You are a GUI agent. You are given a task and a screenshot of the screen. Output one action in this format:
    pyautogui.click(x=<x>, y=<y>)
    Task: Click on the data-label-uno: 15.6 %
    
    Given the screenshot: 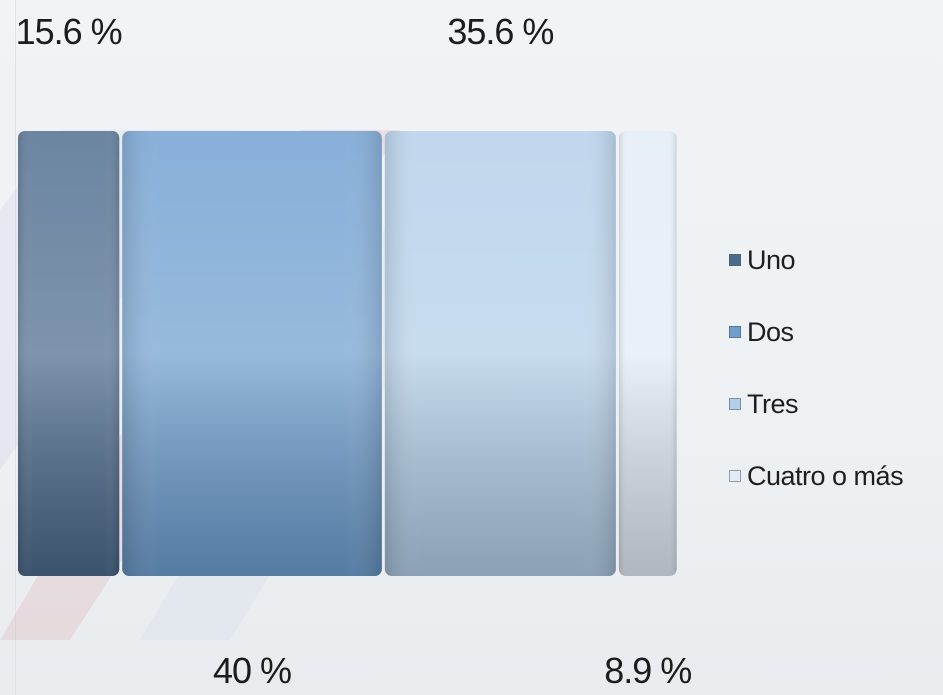 What is the action you would take?
    pyautogui.click(x=69, y=31)
    